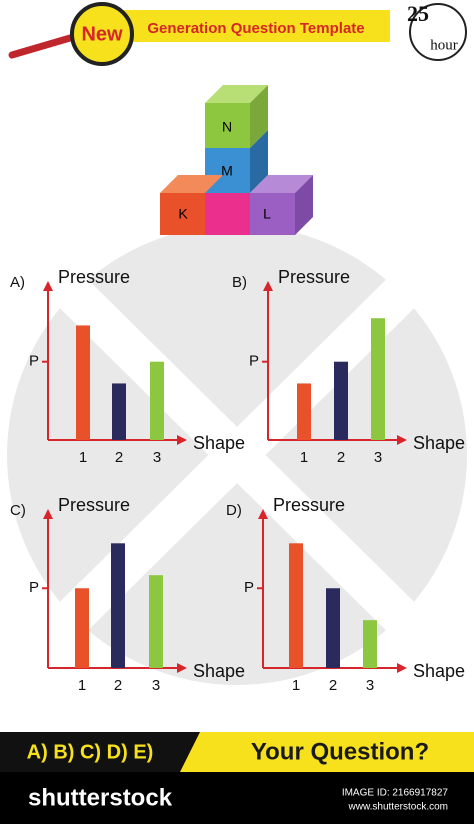 This screenshot has width=474, height=824. I want to click on magnifier-handle, so click(41, 46).